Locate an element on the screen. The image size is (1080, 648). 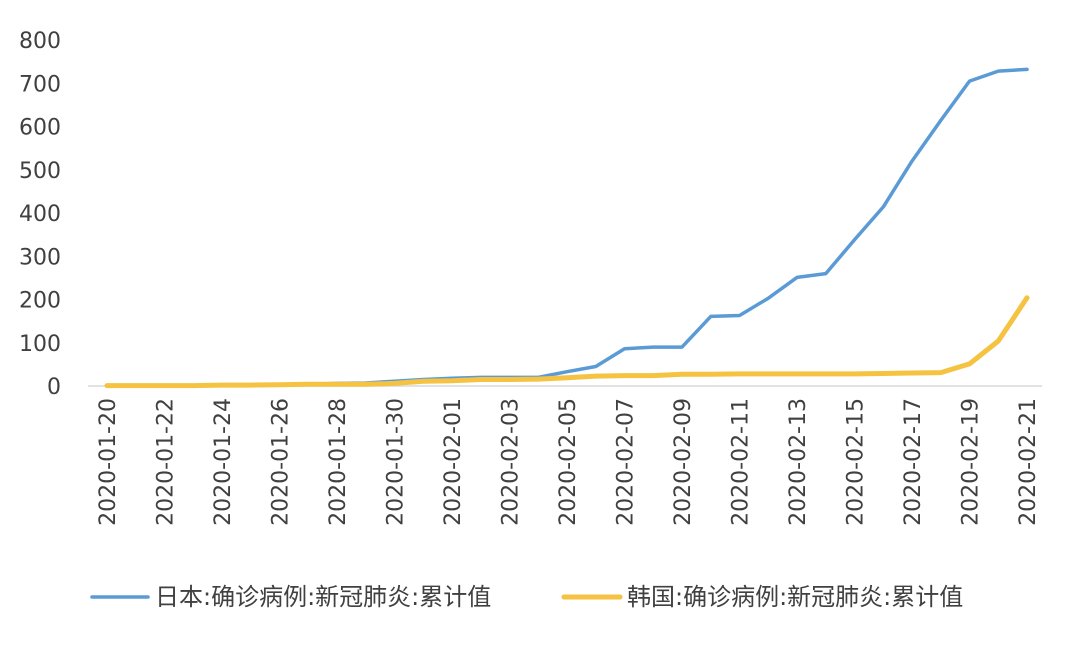
x-tick-label: 2020-01-30 is located at coordinates (396, 462).